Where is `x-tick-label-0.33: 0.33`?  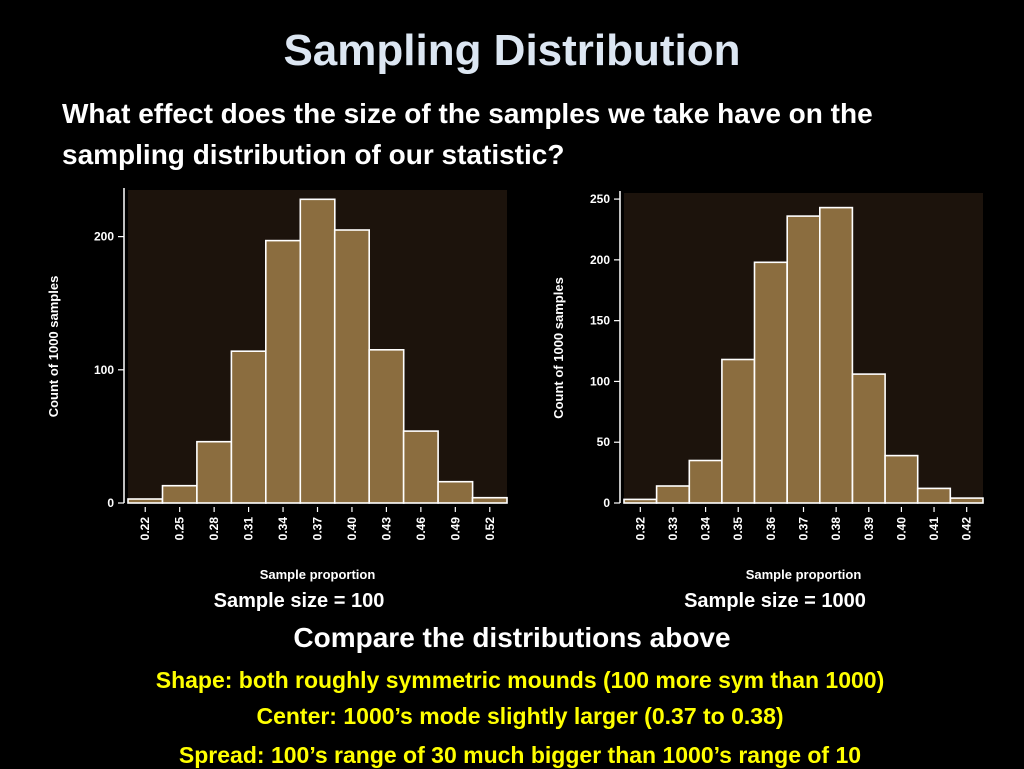
x-tick-label-0.33: 0.33 is located at coordinates (673, 529).